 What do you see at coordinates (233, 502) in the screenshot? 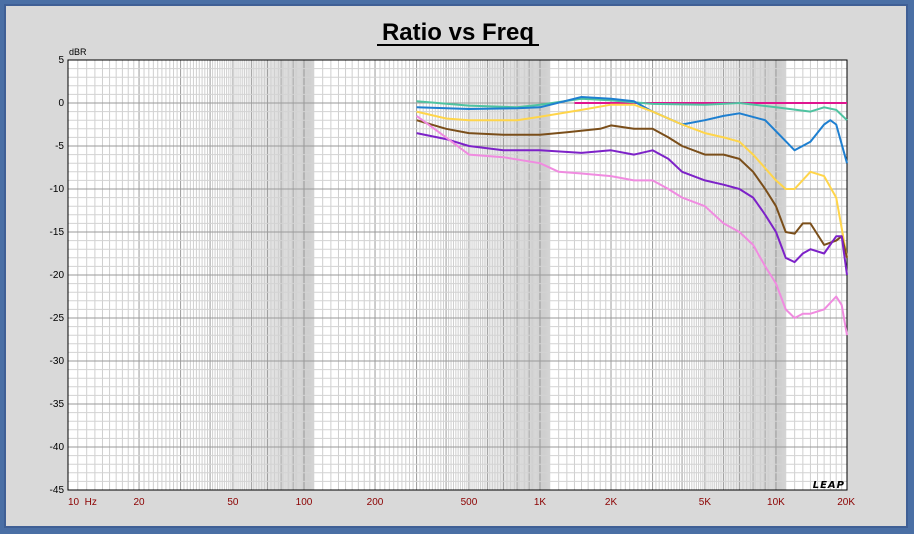
I see `x-tick-label: 50` at bounding box center [233, 502].